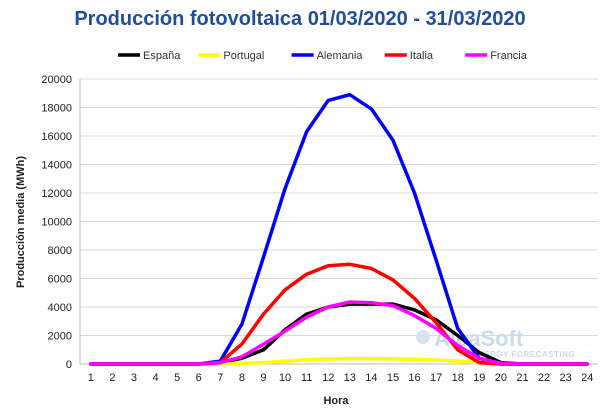 This screenshot has height=416, width=600. Describe the element at coordinates (263, 378) in the screenshot. I see `x-tick-label: 9` at that location.